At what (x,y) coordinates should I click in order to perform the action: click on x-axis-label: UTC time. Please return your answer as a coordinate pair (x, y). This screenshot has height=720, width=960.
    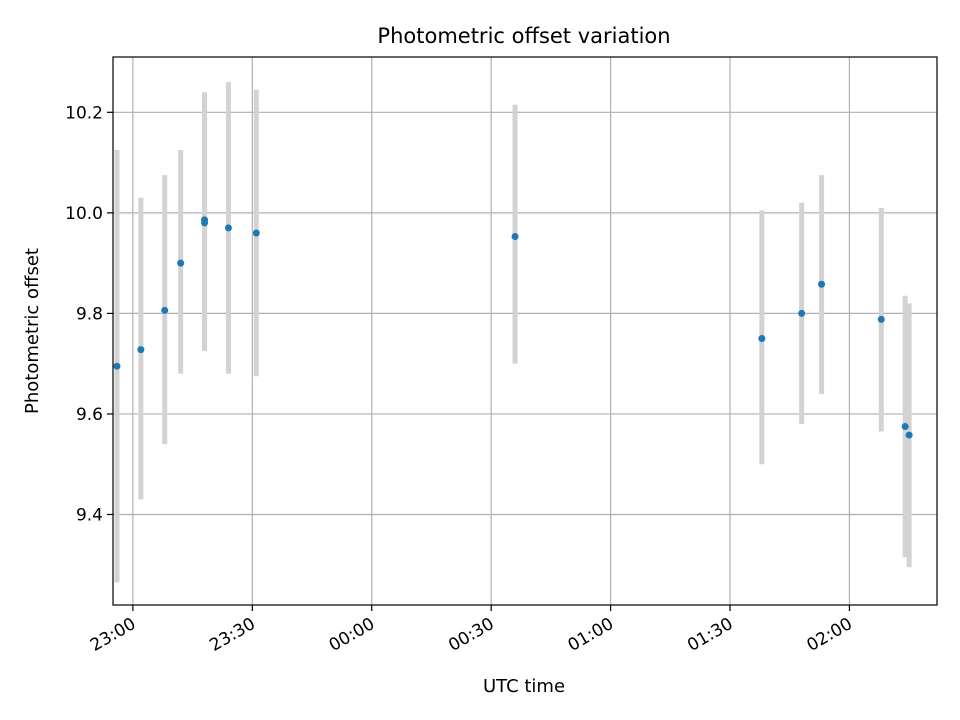
    Looking at the image, I should click on (524, 686).